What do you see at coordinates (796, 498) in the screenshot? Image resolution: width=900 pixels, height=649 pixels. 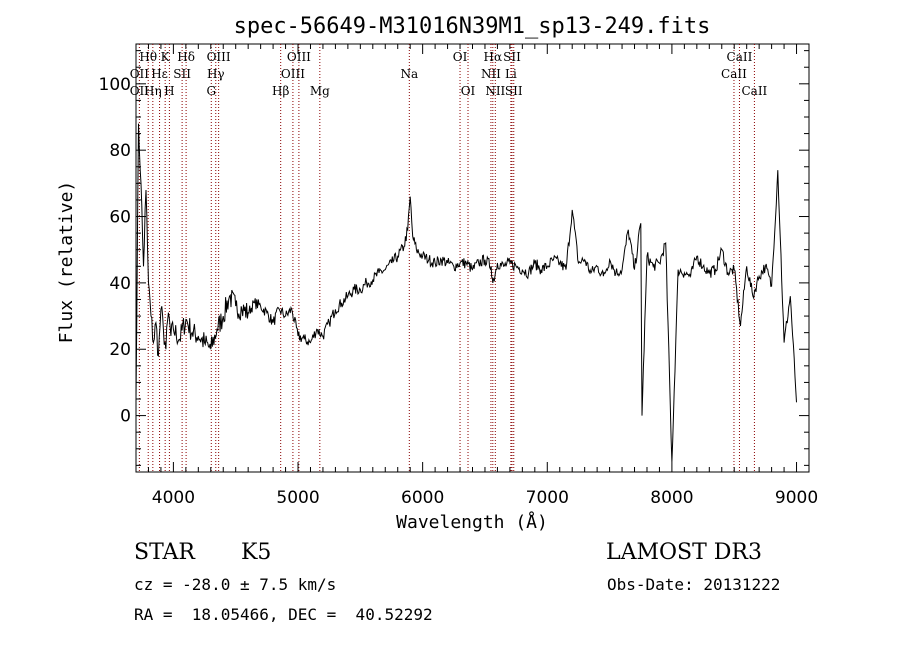 I see `x-tick-label: 9000` at bounding box center [796, 498].